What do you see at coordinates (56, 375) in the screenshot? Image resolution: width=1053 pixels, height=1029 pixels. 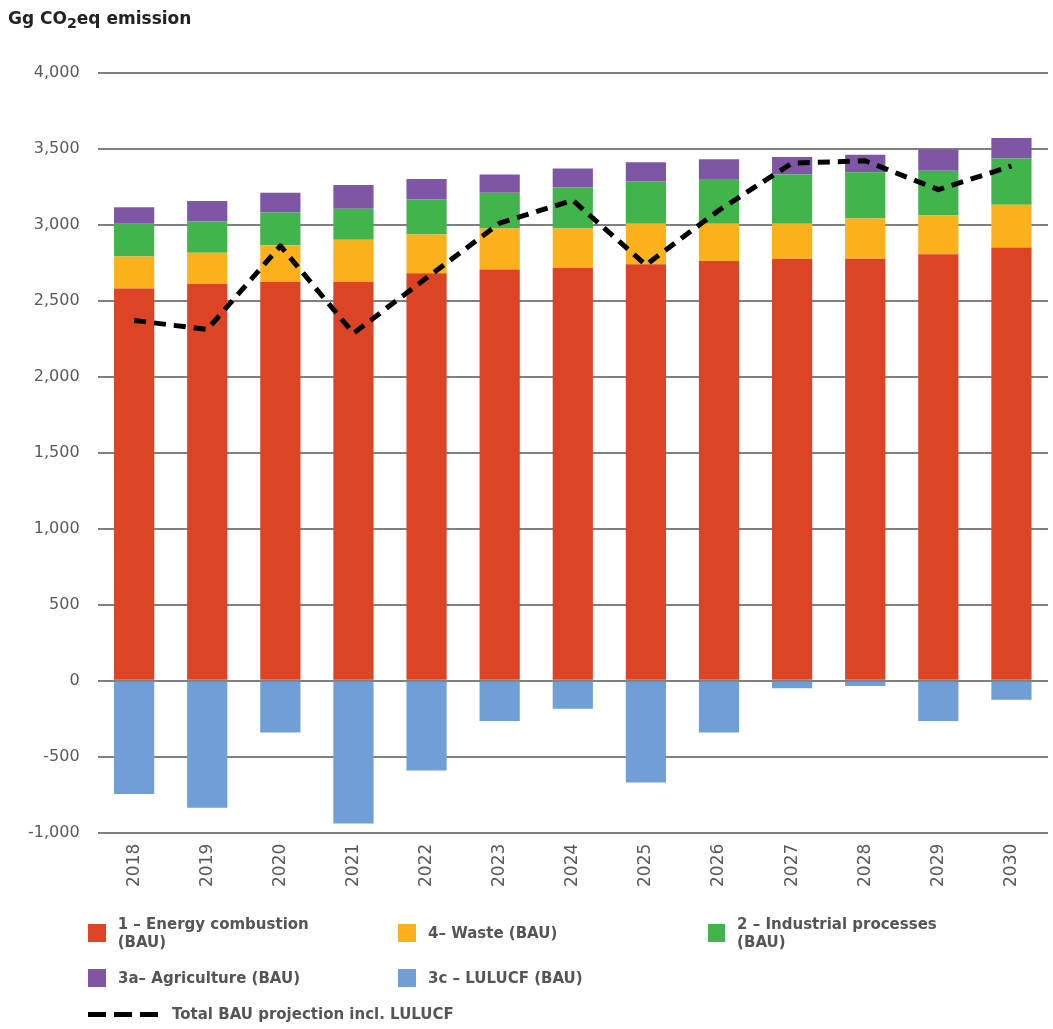 I see `y-tick-label: 2,000` at bounding box center [56, 375].